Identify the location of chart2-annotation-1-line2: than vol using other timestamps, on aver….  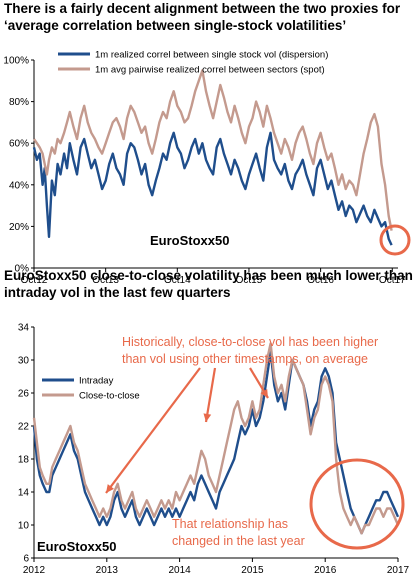
(245, 359).